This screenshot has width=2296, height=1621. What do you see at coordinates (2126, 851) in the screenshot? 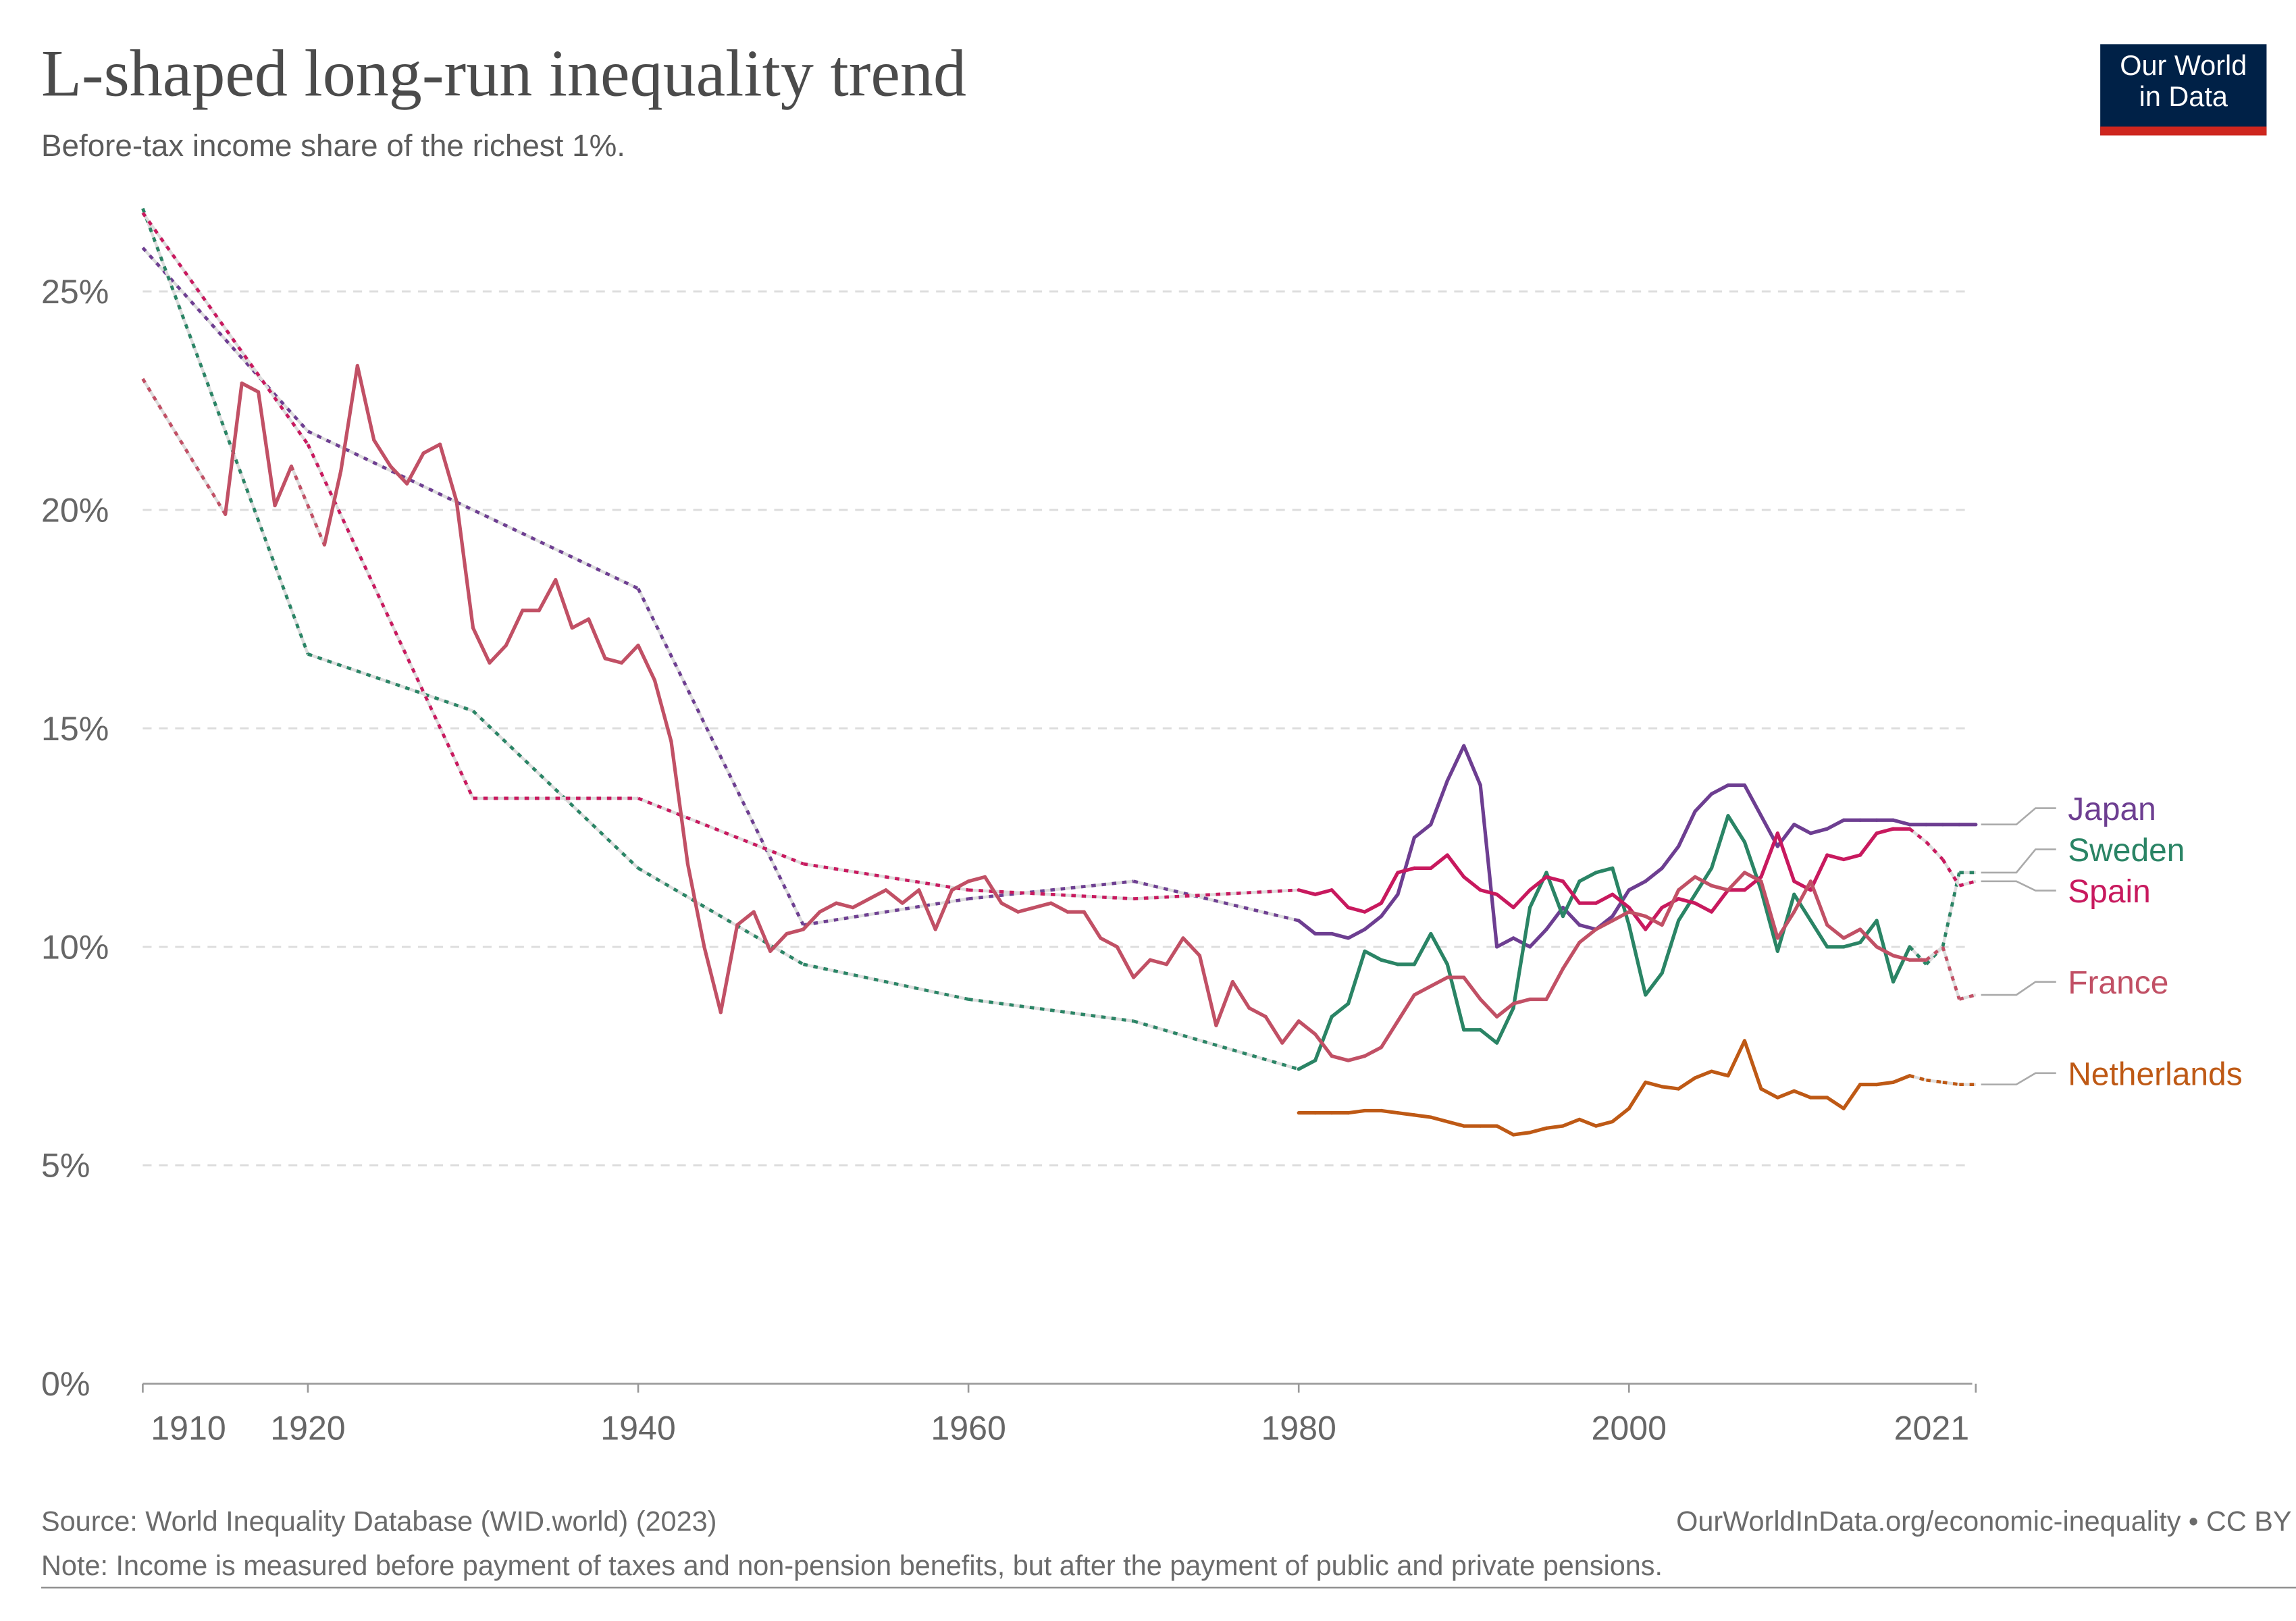
I see `series-label: Sweden` at bounding box center [2126, 851].